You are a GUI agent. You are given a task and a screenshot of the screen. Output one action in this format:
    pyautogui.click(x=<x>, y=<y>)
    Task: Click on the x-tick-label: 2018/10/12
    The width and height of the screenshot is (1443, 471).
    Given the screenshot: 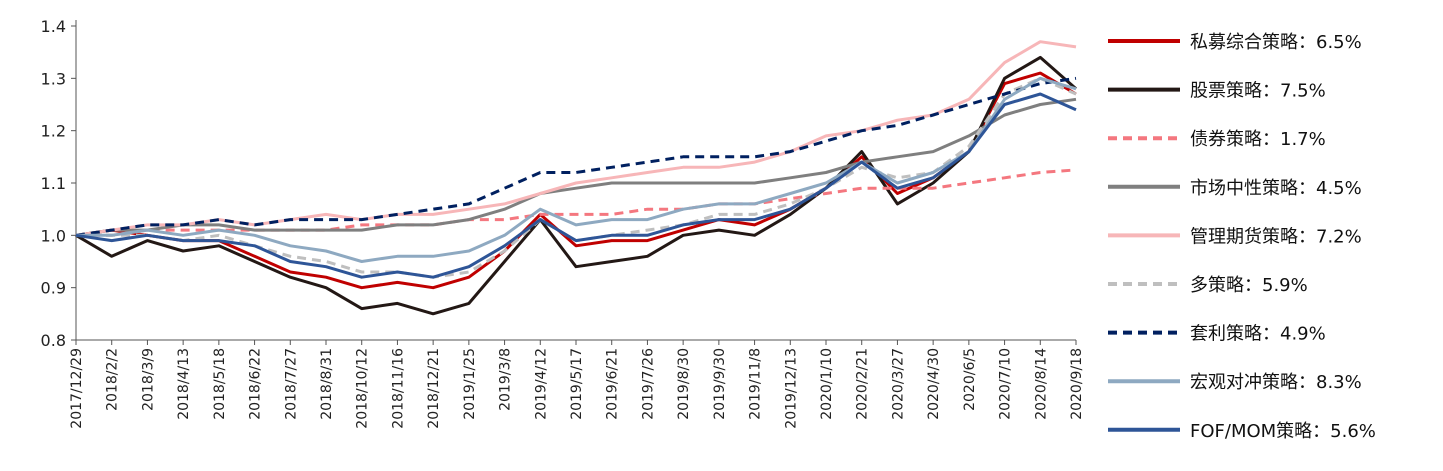 What is the action you would take?
    pyautogui.click(x=363, y=388)
    